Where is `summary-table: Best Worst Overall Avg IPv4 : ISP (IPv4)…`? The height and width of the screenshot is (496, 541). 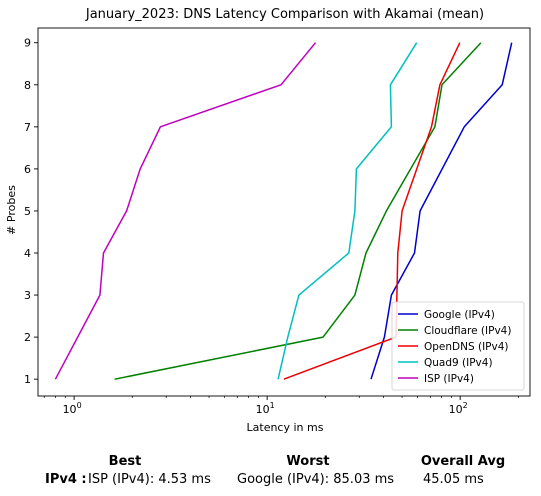 summary-table: Best Worst Overall Avg IPv4 : ISP (IPv4)… is located at coordinates (270, 471).